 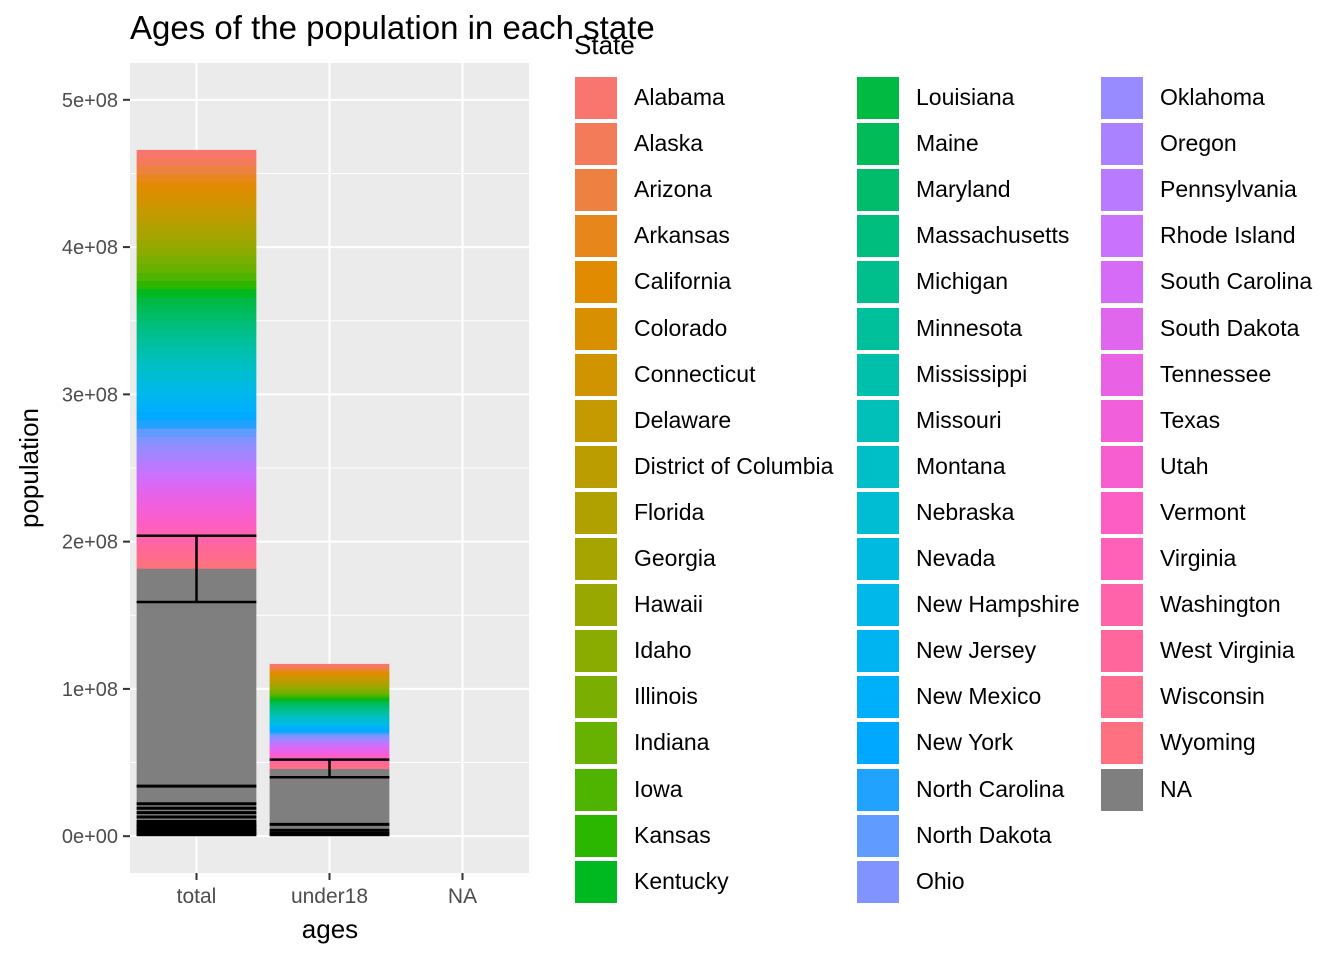 I want to click on legend-label: Idaho, so click(x=663, y=650).